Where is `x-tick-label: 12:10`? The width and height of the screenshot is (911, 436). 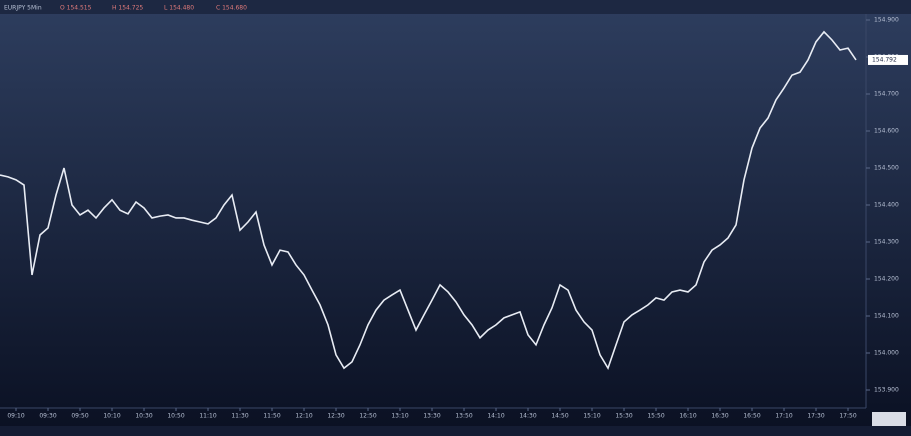 x-tick-label: 12:10 is located at coordinates (303, 416).